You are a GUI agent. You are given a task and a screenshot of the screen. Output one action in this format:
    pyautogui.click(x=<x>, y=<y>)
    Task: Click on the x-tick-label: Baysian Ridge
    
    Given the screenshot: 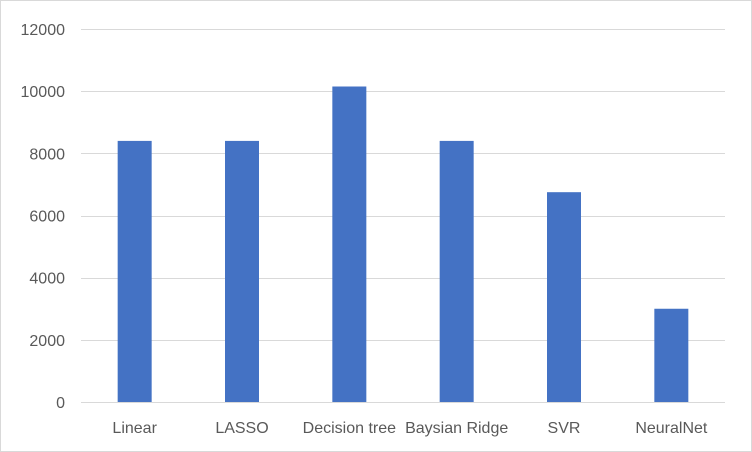 What is the action you would take?
    pyautogui.click(x=456, y=428)
    